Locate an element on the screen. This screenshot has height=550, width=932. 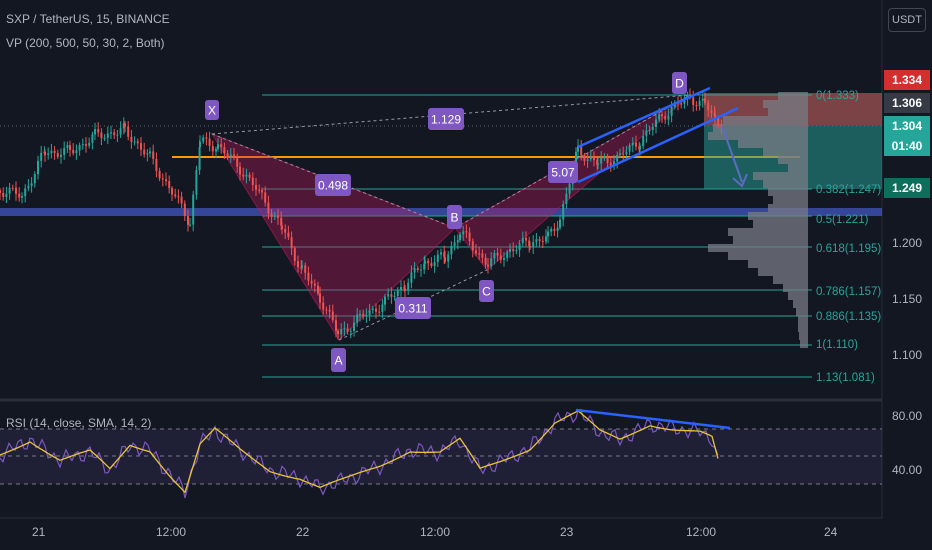
time-label-24: 24 is located at coordinates (831, 532).